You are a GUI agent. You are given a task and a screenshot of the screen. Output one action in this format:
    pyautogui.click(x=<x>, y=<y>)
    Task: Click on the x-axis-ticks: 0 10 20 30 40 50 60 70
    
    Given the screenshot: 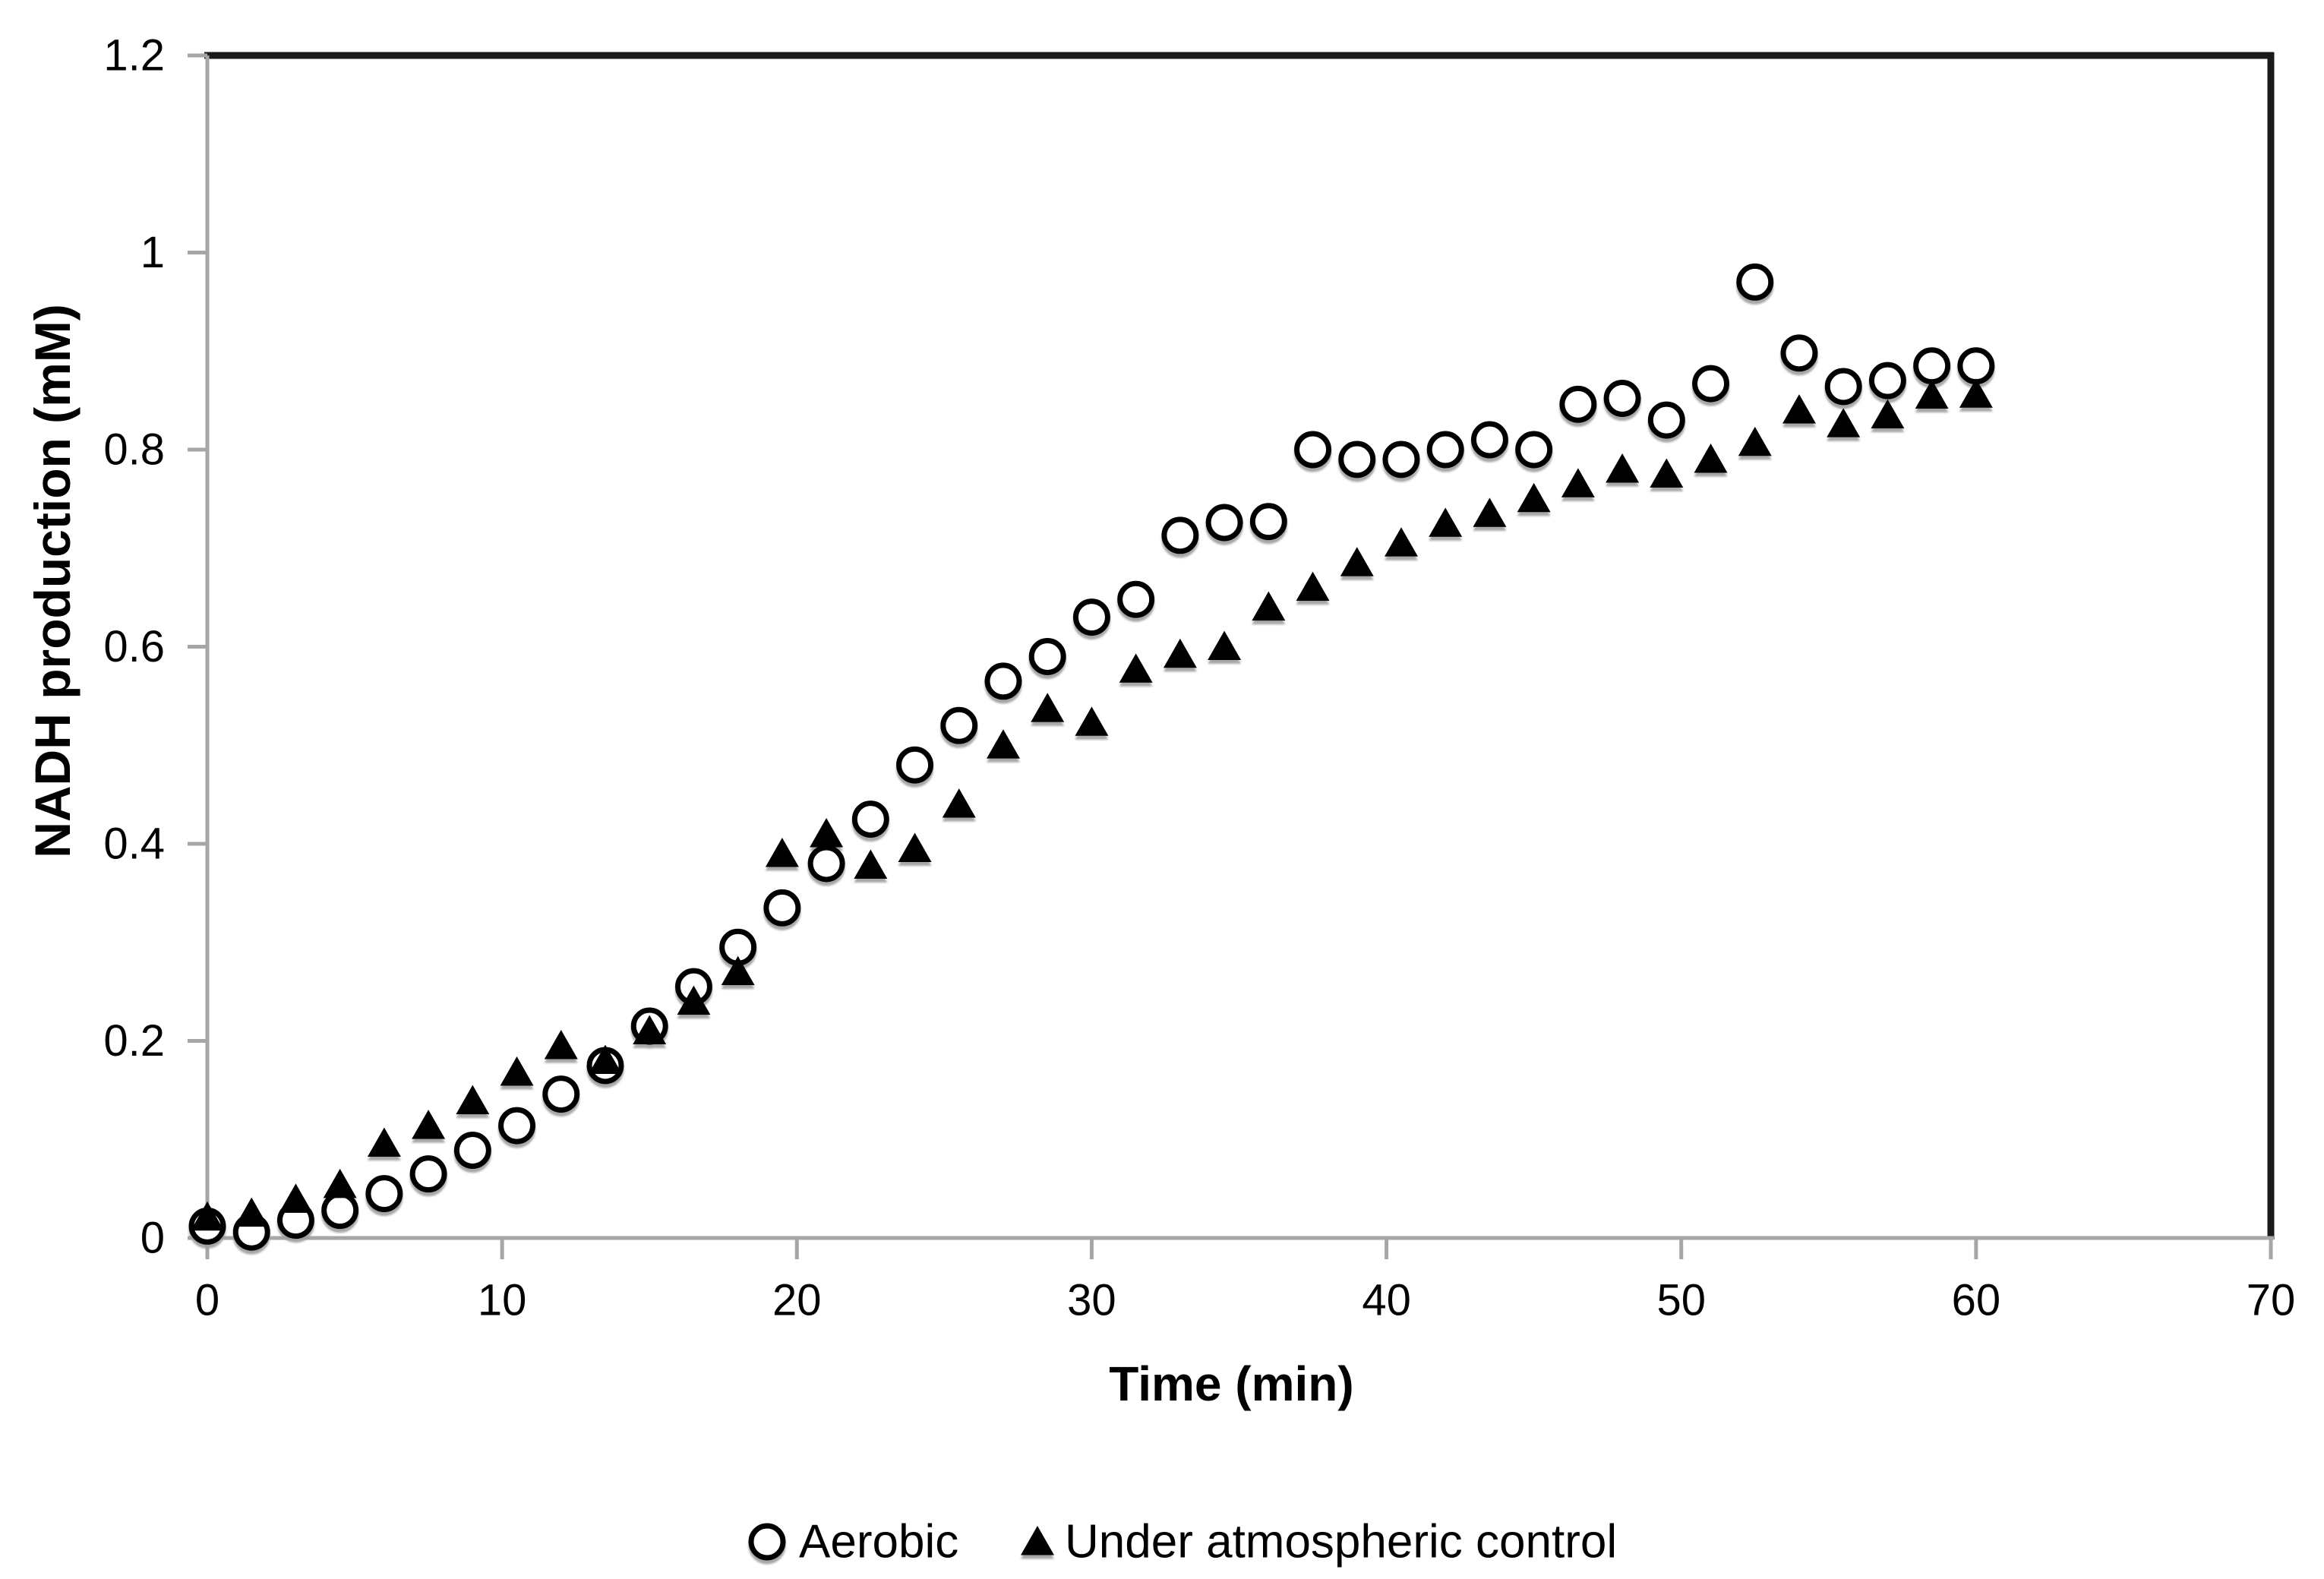 What is the action you would take?
    pyautogui.click(x=1245, y=1281)
    